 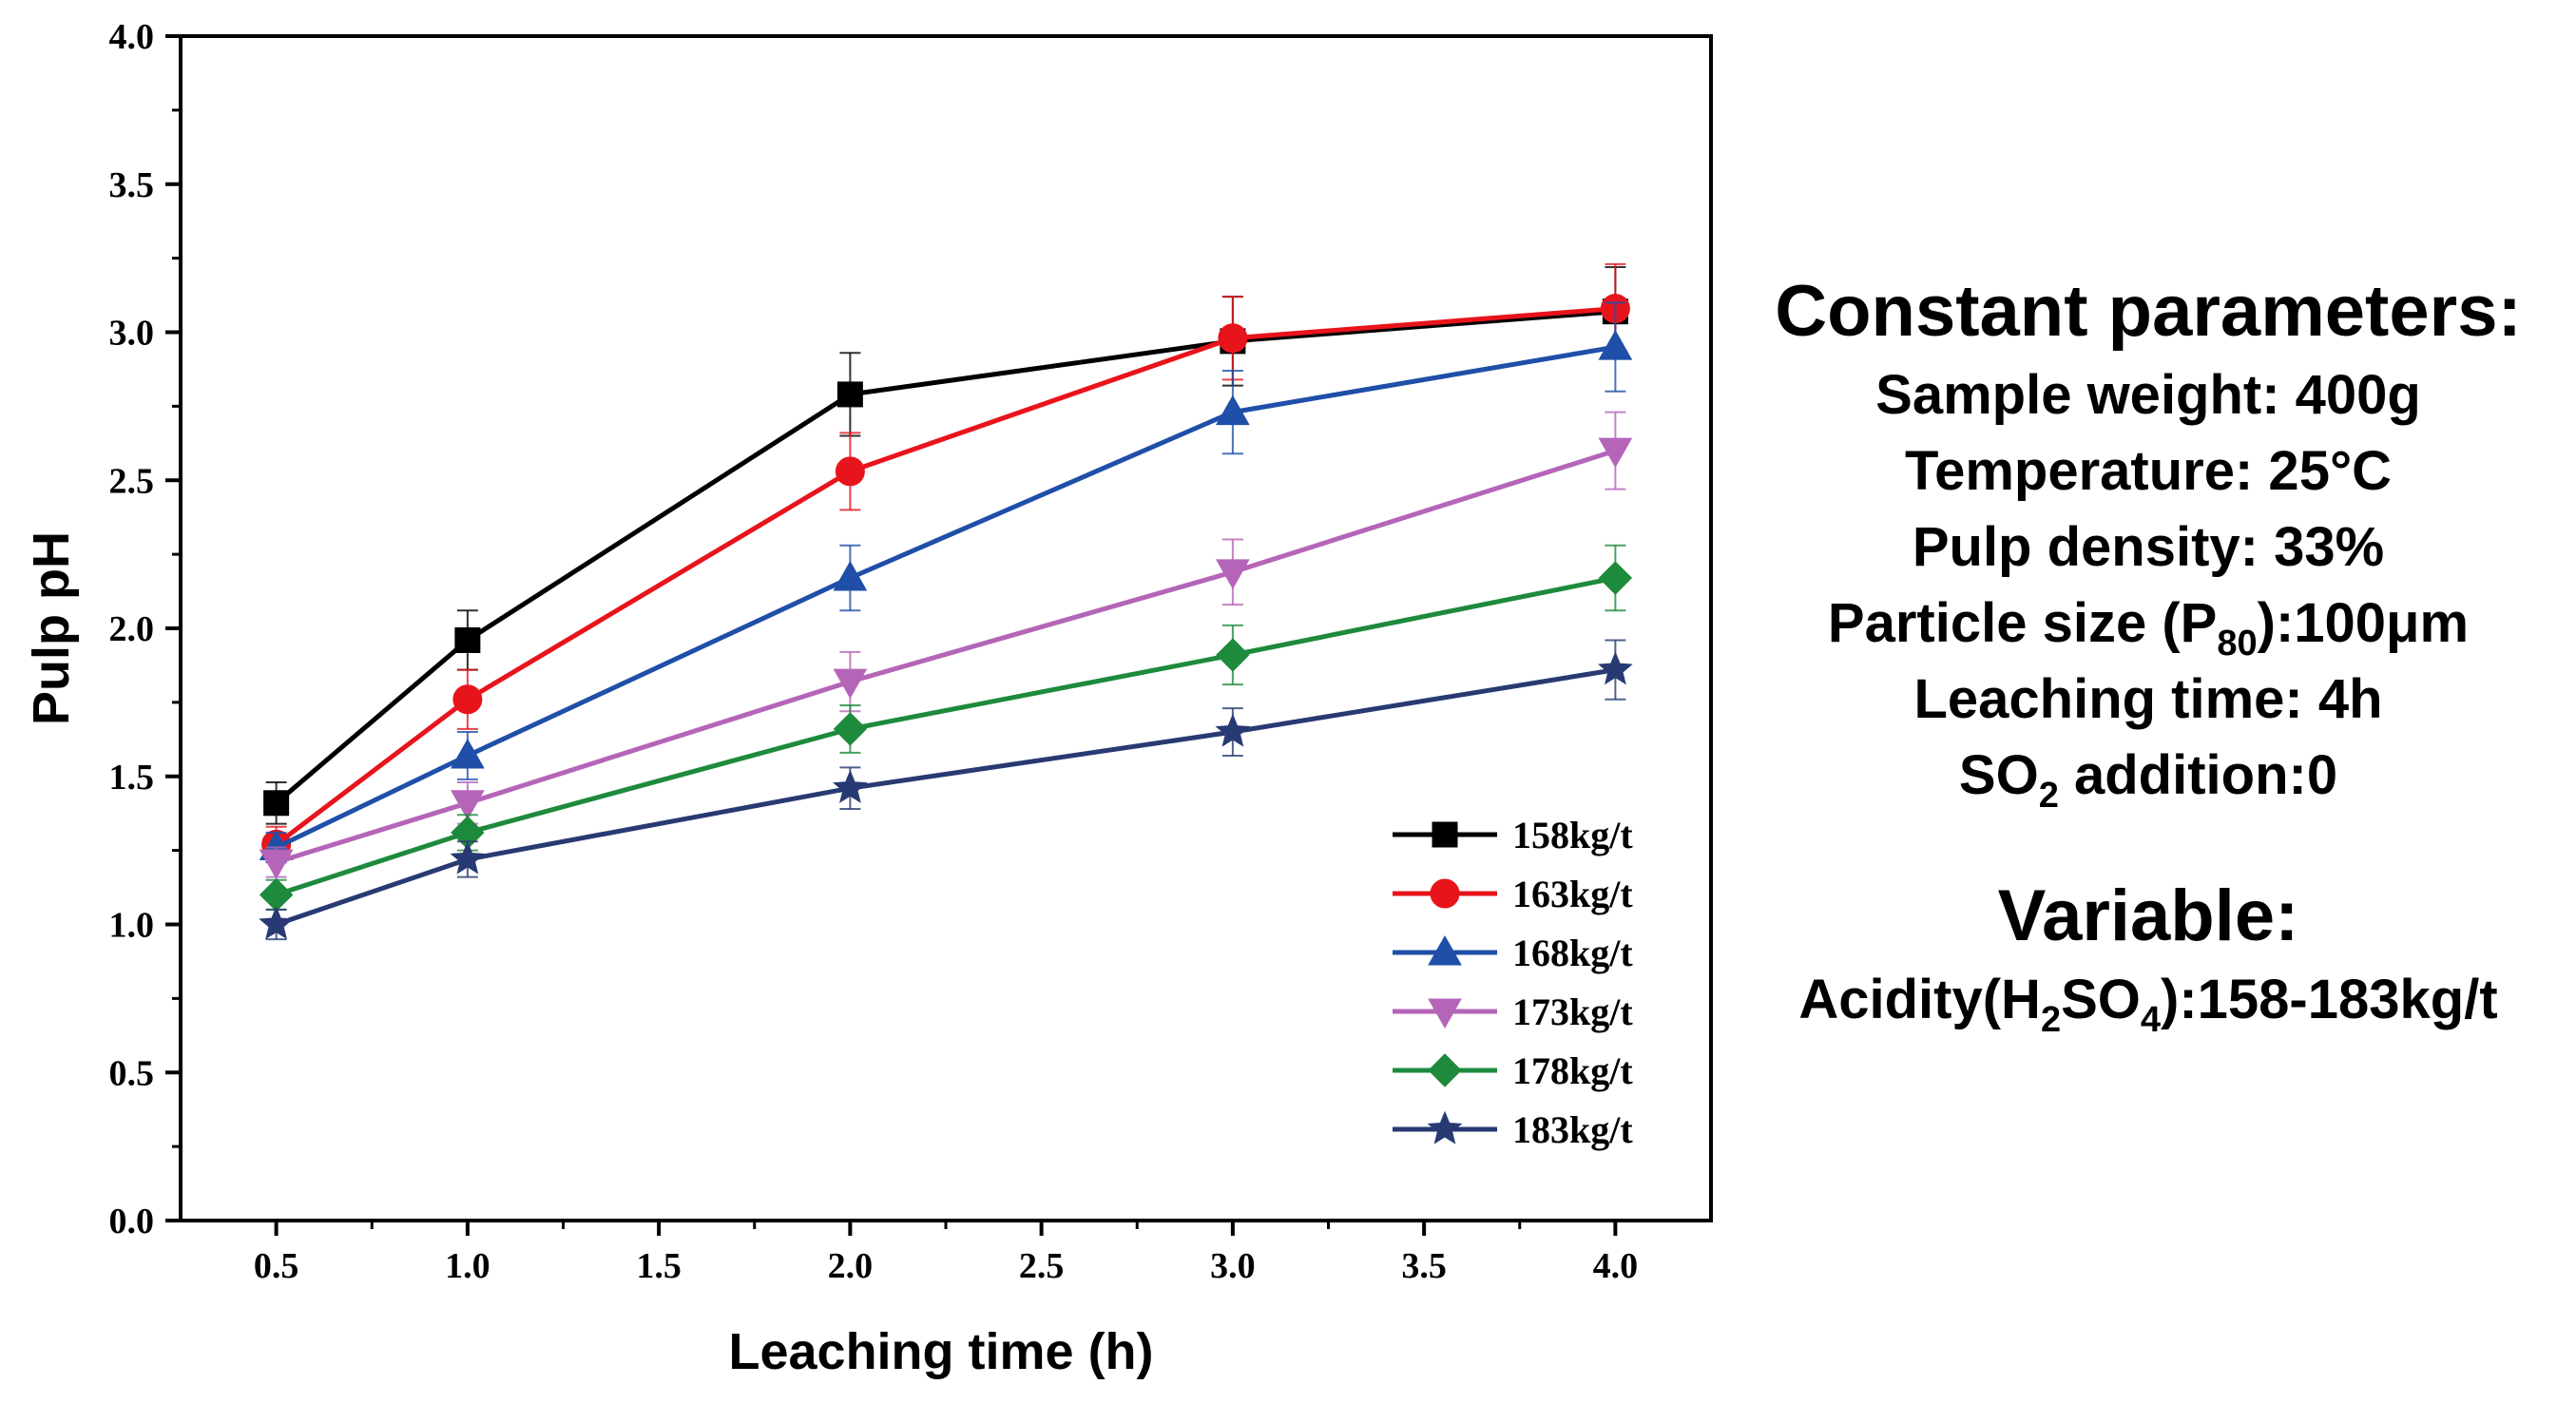 What do you see at coordinates (2022, 623) in the screenshot?
I see `particle-size-prefix: Particle size (P` at bounding box center [2022, 623].